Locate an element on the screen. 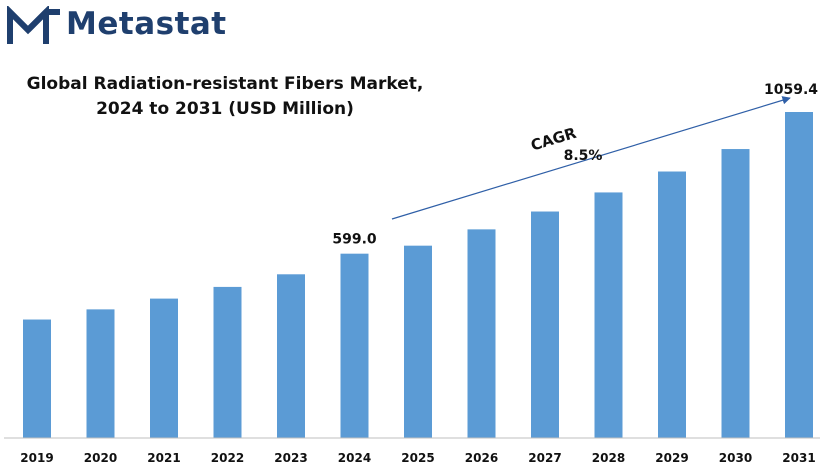 The image size is (824, 469). bar-2024 is located at coordinates (354, 345).